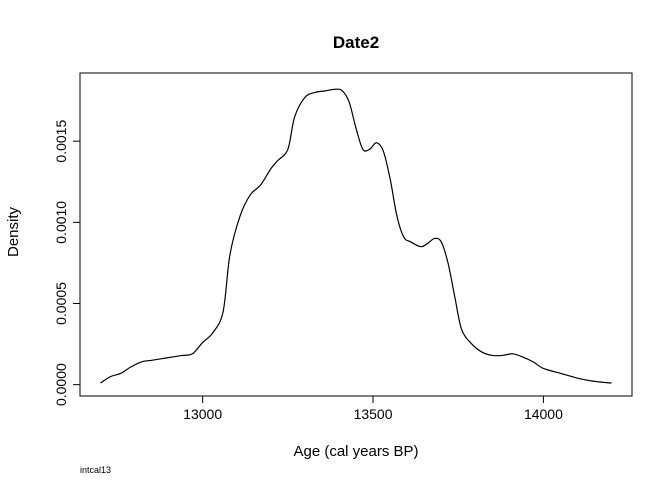  What do you see at coordinates (202, 414) in the screenshot?
I see `x-tick-label: 13000` at bounding box center [202, 414].